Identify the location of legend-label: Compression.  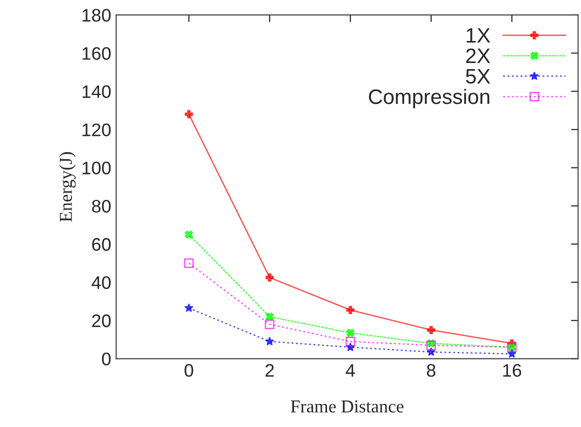
(429, 98).